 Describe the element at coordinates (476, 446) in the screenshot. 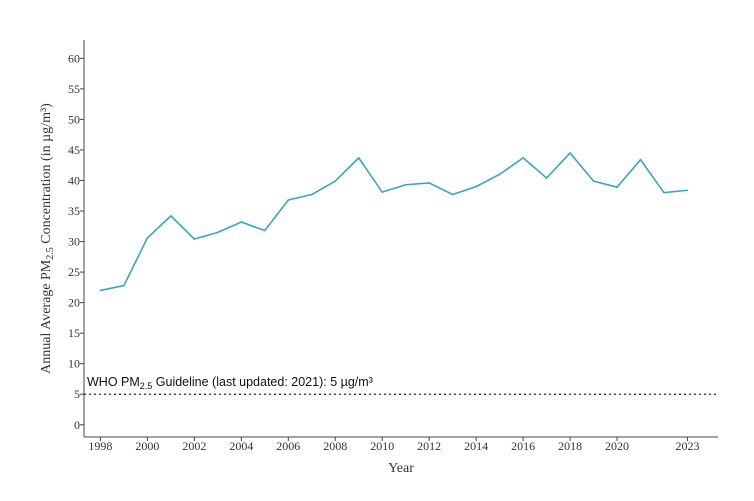

I see `x-tick-label: 2014` at that location.